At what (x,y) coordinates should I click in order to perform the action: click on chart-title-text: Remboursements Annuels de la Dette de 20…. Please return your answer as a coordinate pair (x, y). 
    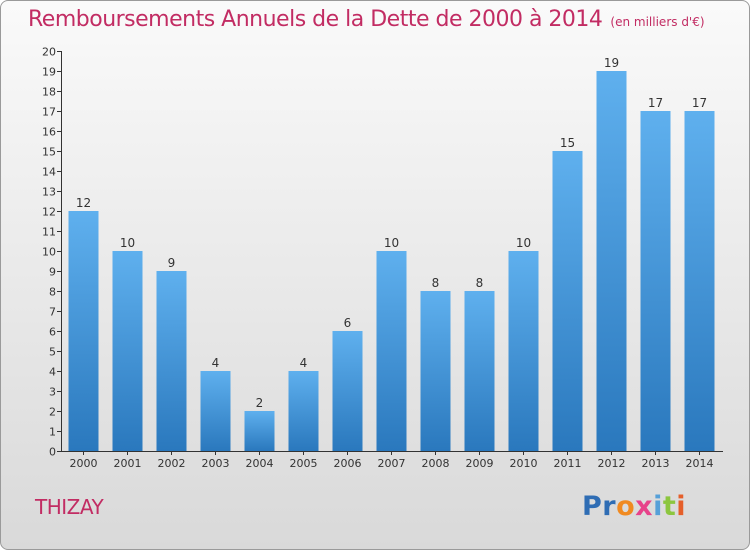
    Looking at the image, I should click on (315, 19).